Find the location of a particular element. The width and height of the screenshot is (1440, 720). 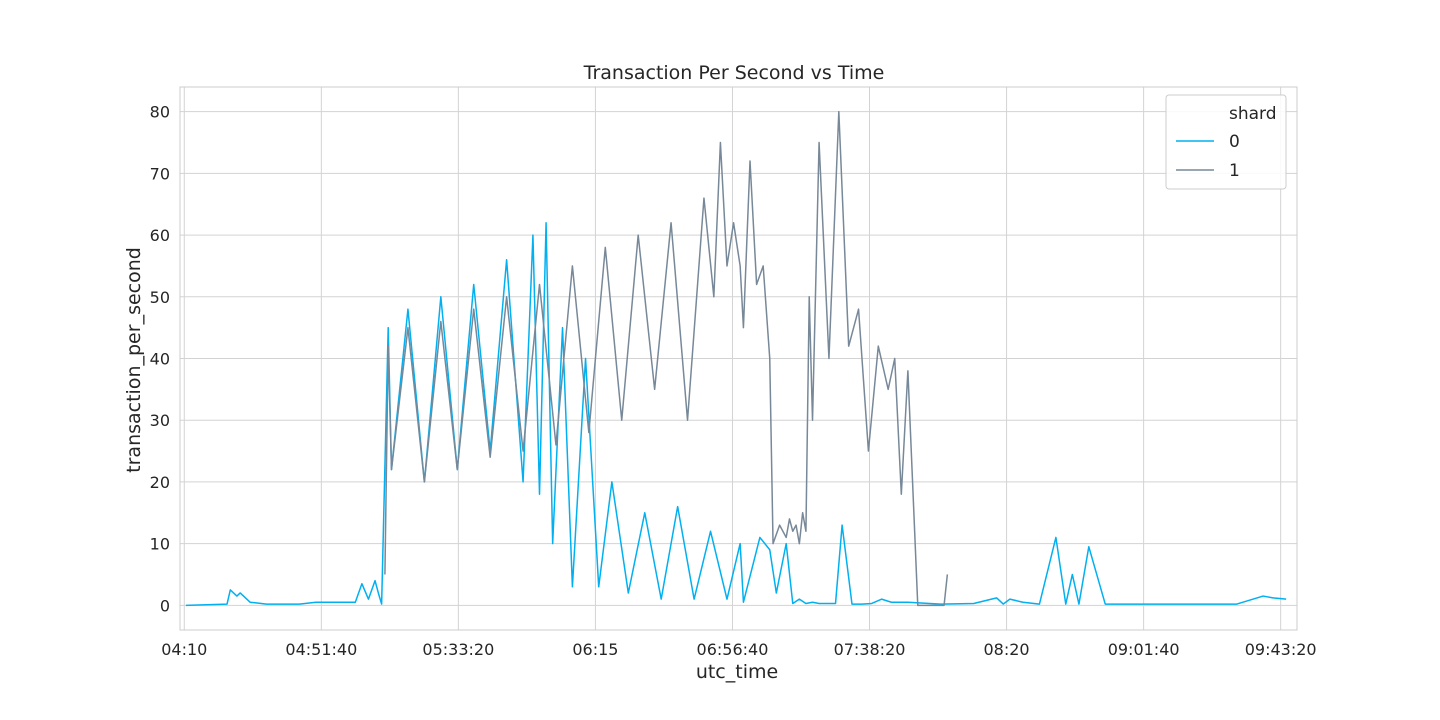

legend-label-series-0: 0 is located at coordinates (1234, 142).